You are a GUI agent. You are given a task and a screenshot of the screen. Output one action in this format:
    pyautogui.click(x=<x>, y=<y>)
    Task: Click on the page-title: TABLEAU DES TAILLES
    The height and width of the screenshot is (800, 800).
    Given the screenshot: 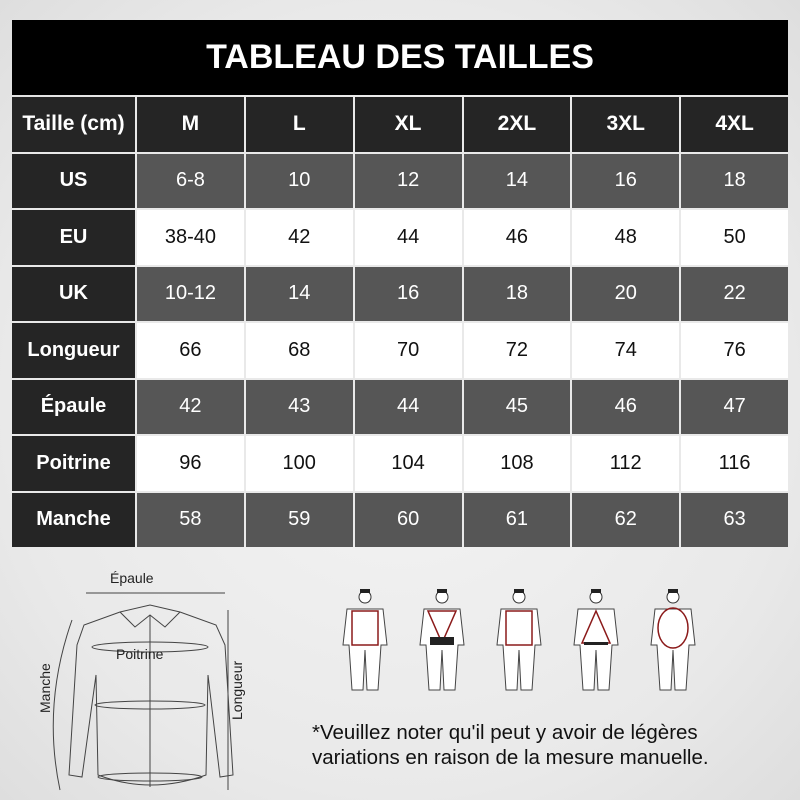 What is the action you would take?
    pyautogui.click(x=400, y=57)
    